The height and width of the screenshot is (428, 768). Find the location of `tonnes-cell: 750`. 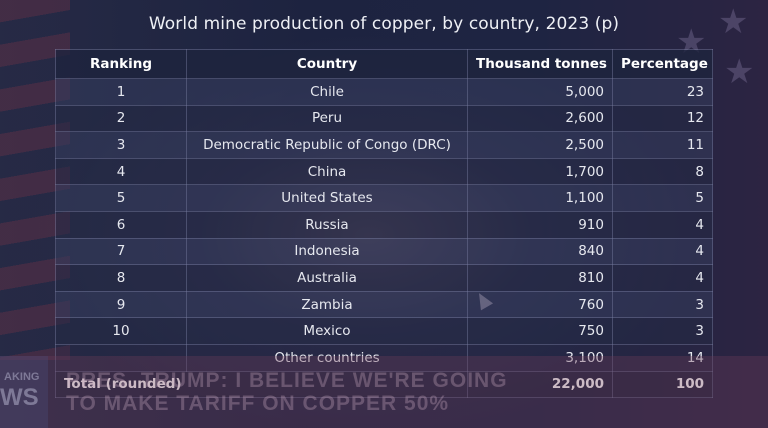

tonnes-cell: 750 is located at coordinates (540, 331).